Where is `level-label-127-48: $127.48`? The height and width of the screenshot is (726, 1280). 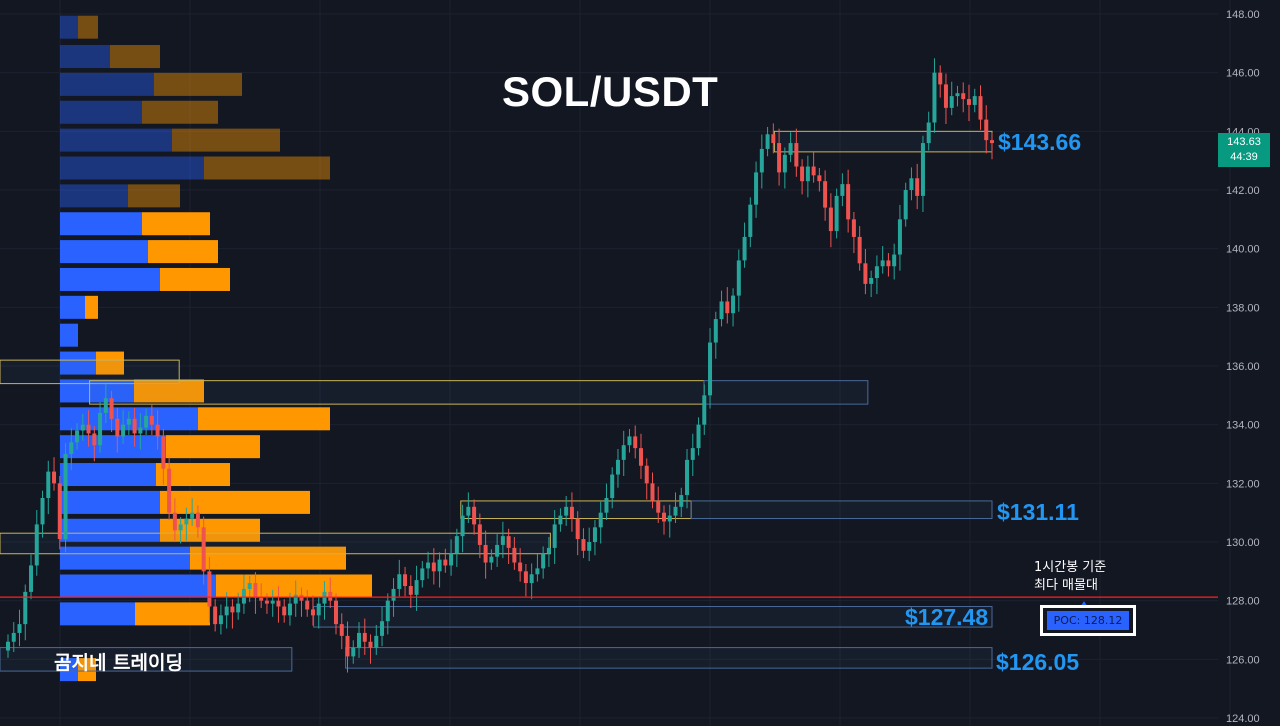
level-label-127-48: $127.48 is located at coordinates (947, 617).